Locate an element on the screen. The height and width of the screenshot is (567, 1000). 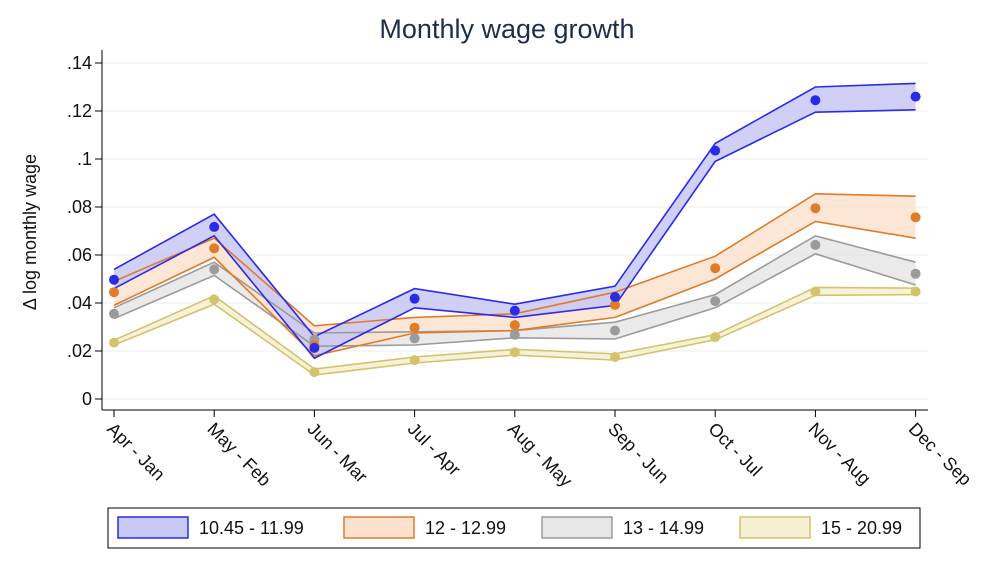
legend-label: 10.45 - 11.99 is located at coordinates (251, 528).